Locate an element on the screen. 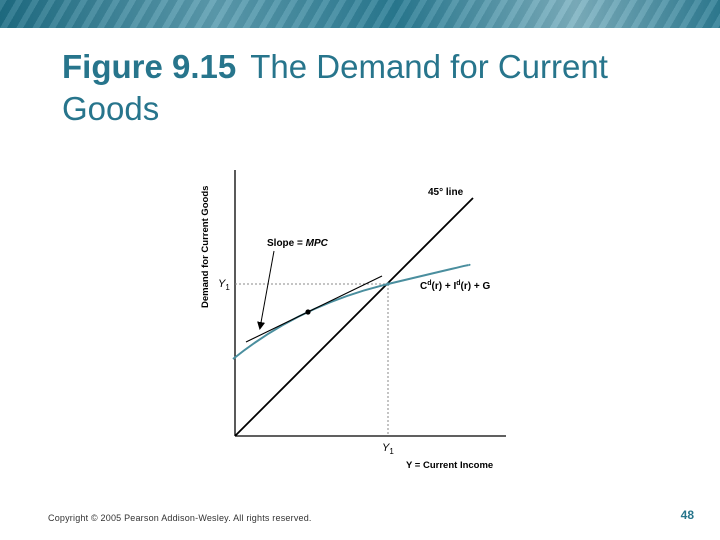  slope-label: Slope = MPC is located at coordinates (298, 243).